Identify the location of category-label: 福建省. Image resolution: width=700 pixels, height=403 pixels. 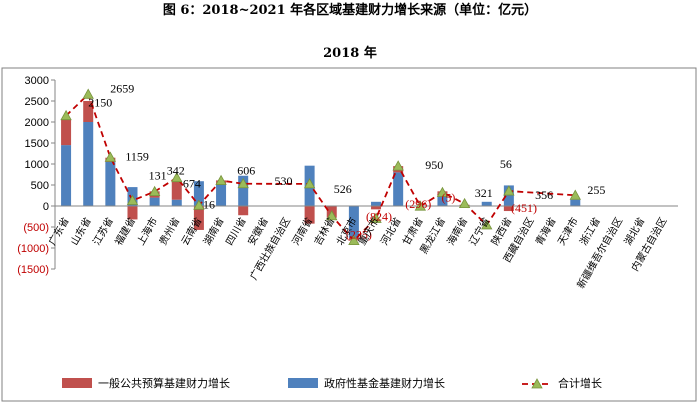
(125, 231).